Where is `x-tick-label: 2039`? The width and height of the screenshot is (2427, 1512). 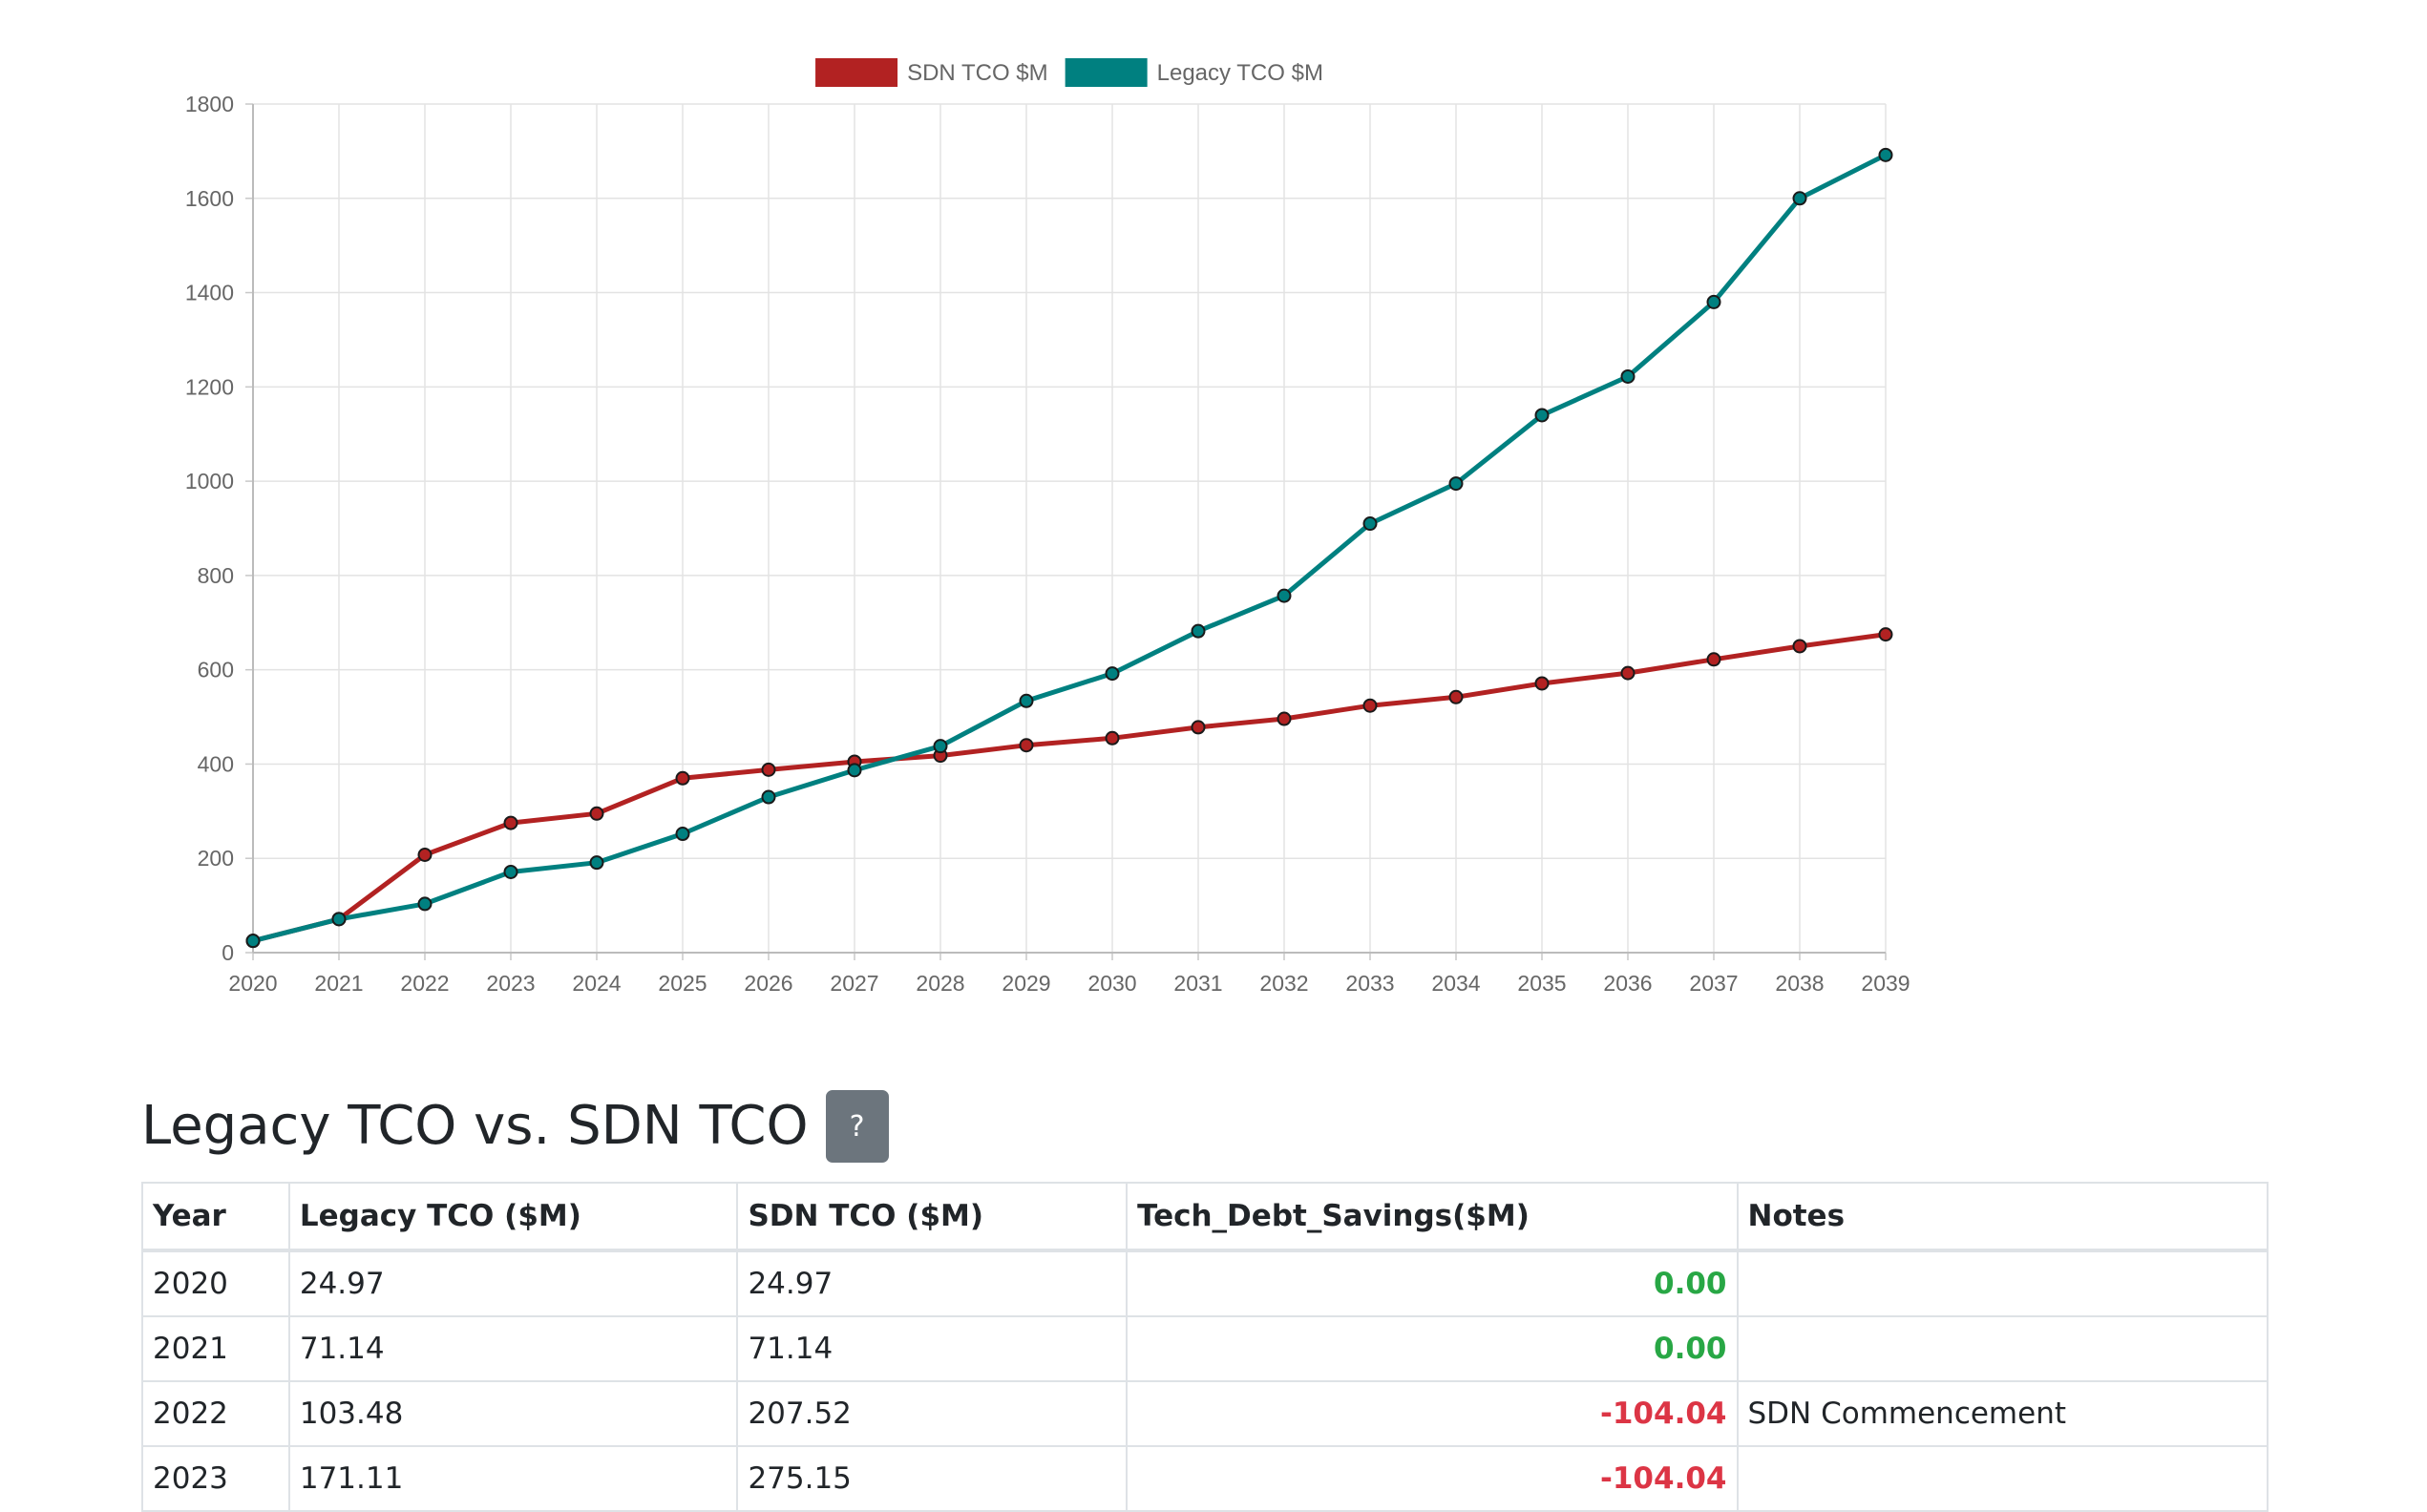 x-tick-label: 2039 is located at coordinates (1885, 984).